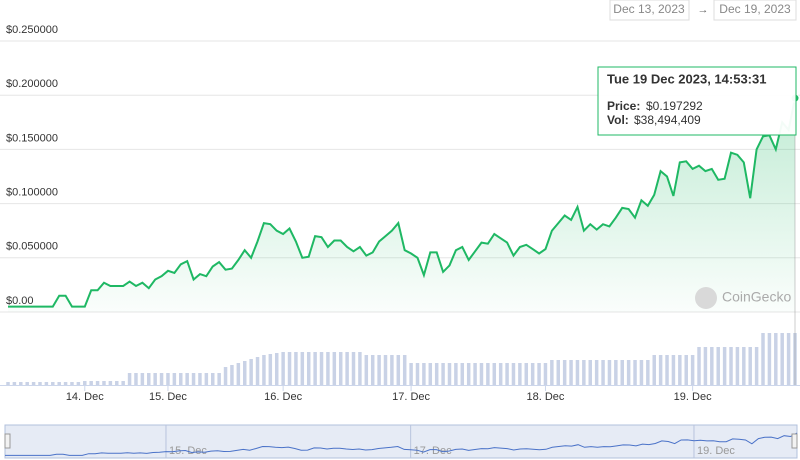 This screenshot has width=800, height=460. Describe the element at coordinates (20, 301) in the screenshot. I see `y-tick-label: $0.00` at that location.